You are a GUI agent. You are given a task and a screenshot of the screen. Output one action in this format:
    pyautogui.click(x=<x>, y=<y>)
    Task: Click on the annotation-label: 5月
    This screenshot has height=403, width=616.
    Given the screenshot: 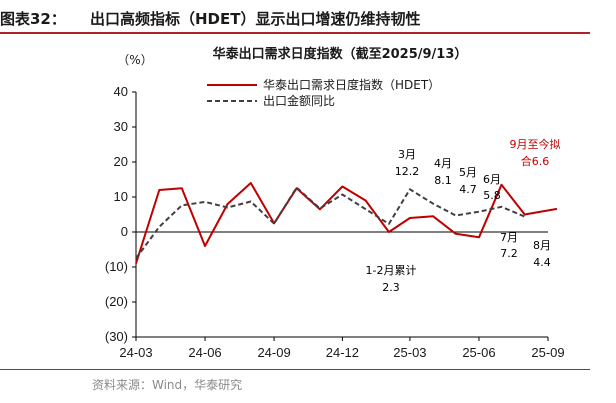 What is the action you would take?
    pyautogui.click(x=468, y=172)
    